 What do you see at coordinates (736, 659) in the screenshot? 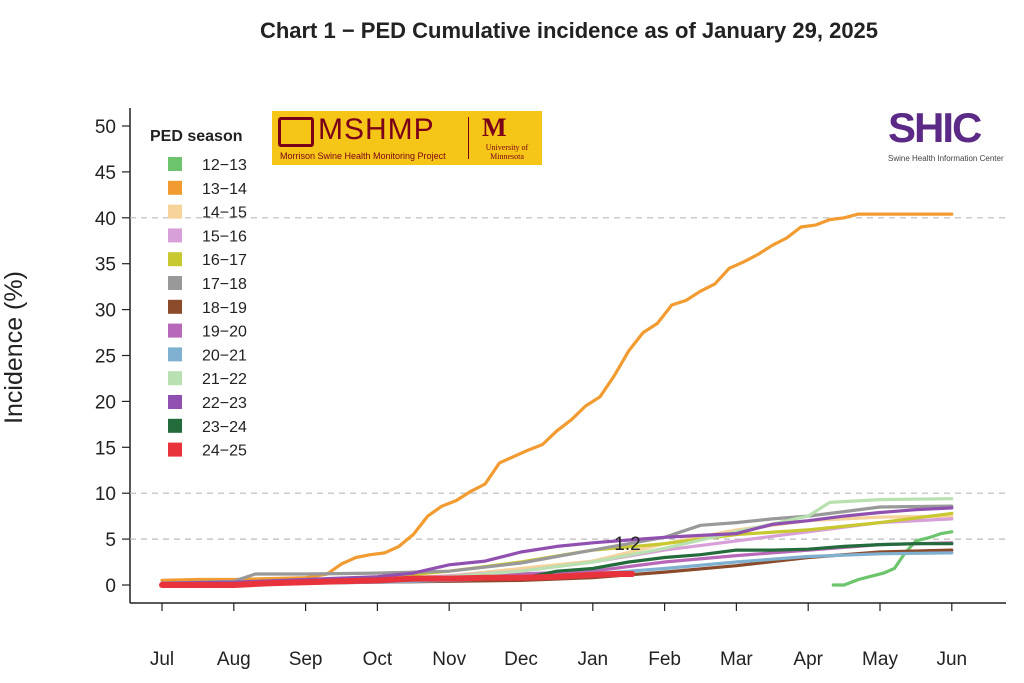
I see `x-tick-label: Mar` at bounding box center [736, 659].